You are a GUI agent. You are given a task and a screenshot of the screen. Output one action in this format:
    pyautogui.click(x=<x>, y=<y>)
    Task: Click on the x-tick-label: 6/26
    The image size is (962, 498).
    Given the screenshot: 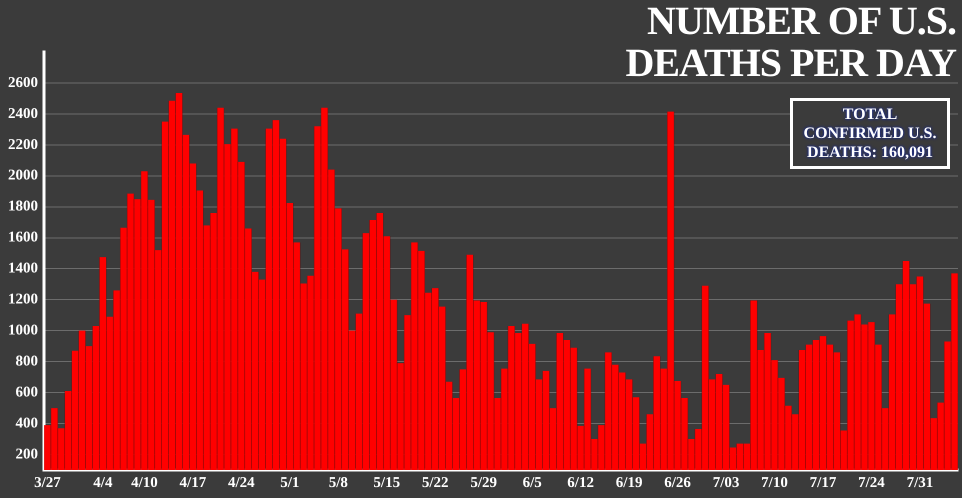 What is the action you would take?
    pyautogui.click(x=678, y=482)
    